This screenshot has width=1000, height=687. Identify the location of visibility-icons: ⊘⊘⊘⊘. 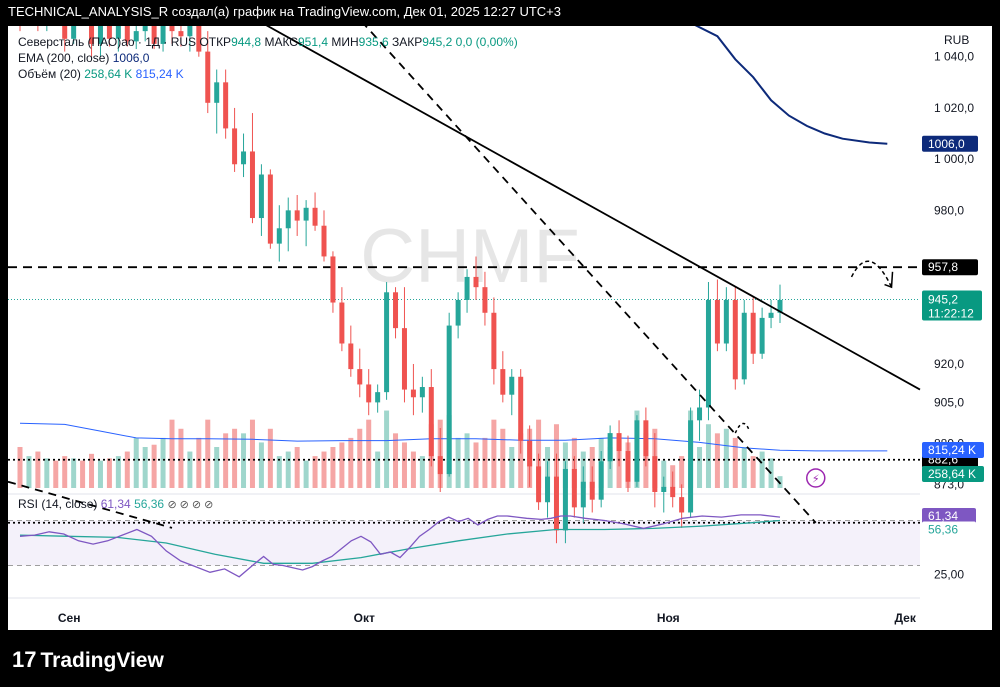
(192, 505).